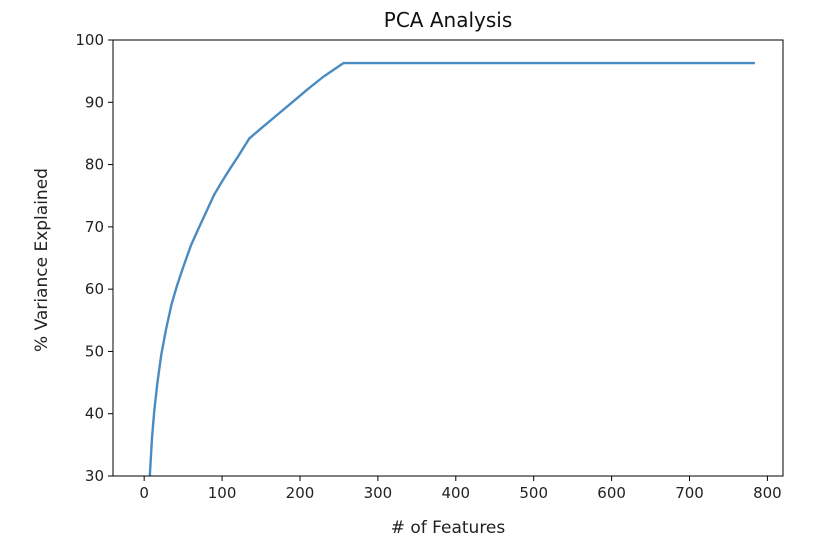  Describe the element at coordinates (94, 165) in the screenshot. I see `y-tick-label: 80` at that location.